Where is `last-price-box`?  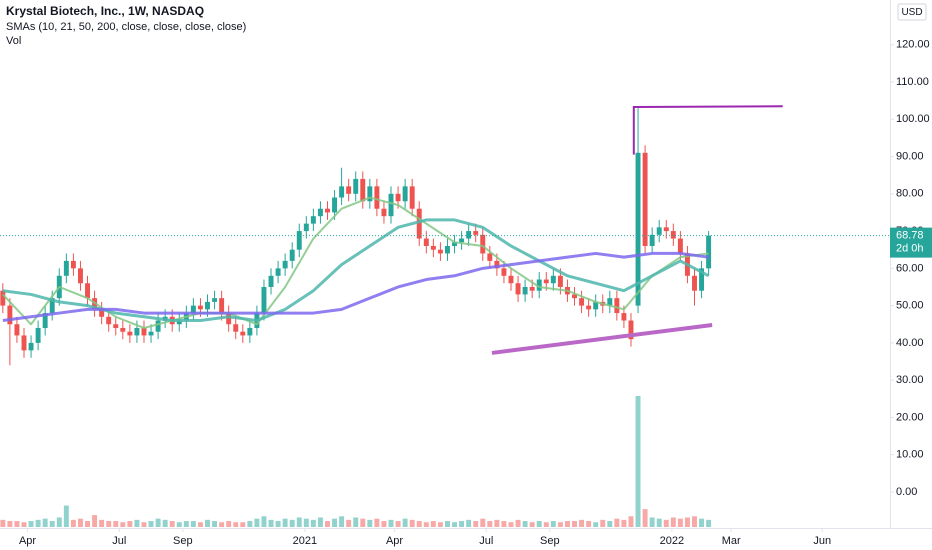 last-price-box is located at coordinates (911, 242).